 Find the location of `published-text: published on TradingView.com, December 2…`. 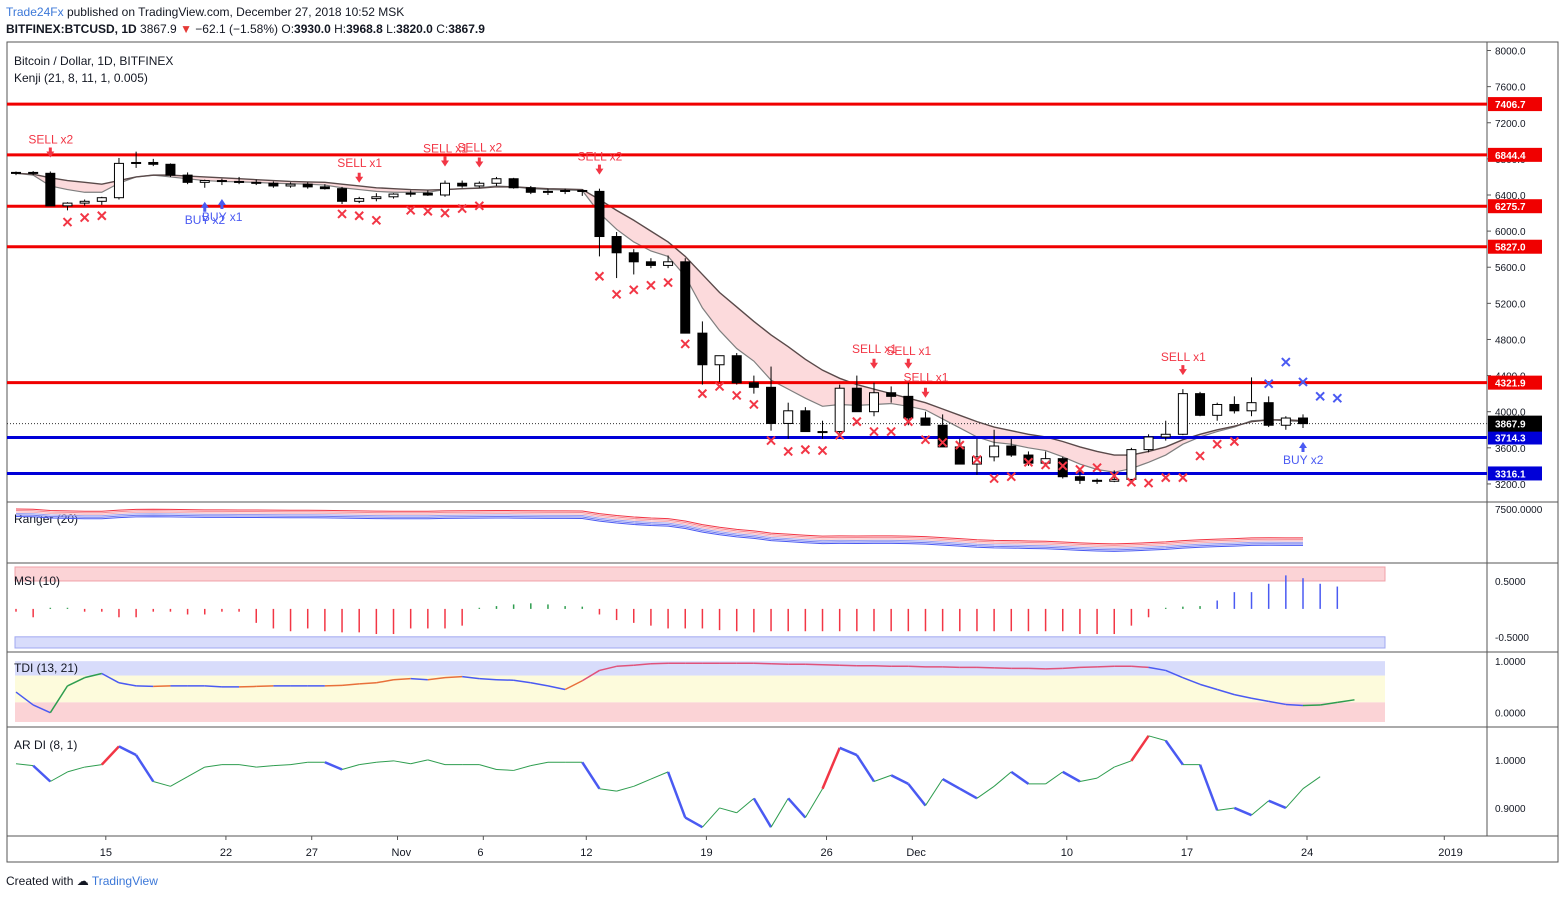

published-text: published on TradingView.com, December 2… is located at coordinates (235, 12).